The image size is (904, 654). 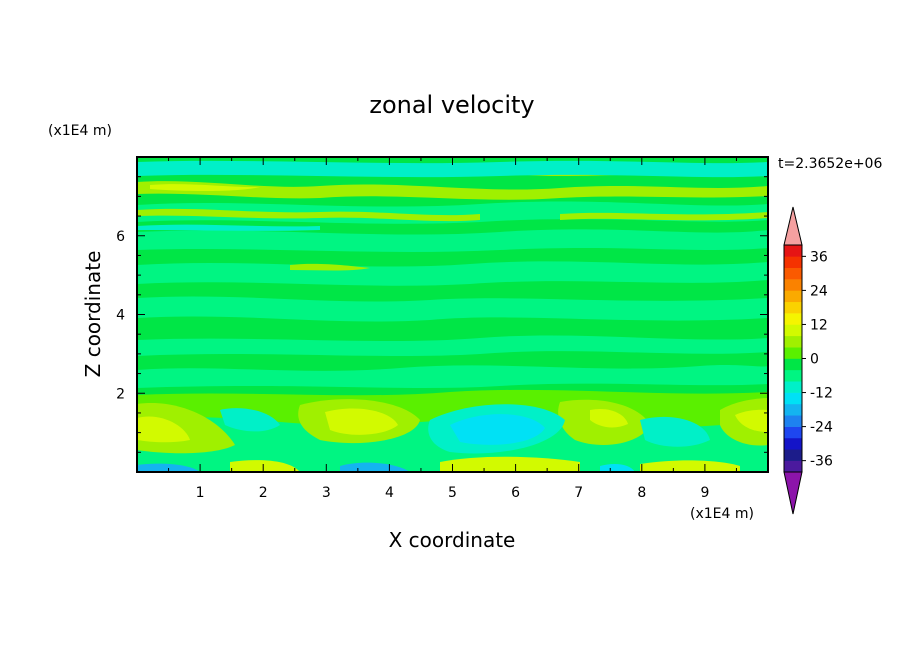 What do you see at coordinates (819, 257) in the screenshot?
I see `colorbar-label: 36` at bounding box center [819, 257].